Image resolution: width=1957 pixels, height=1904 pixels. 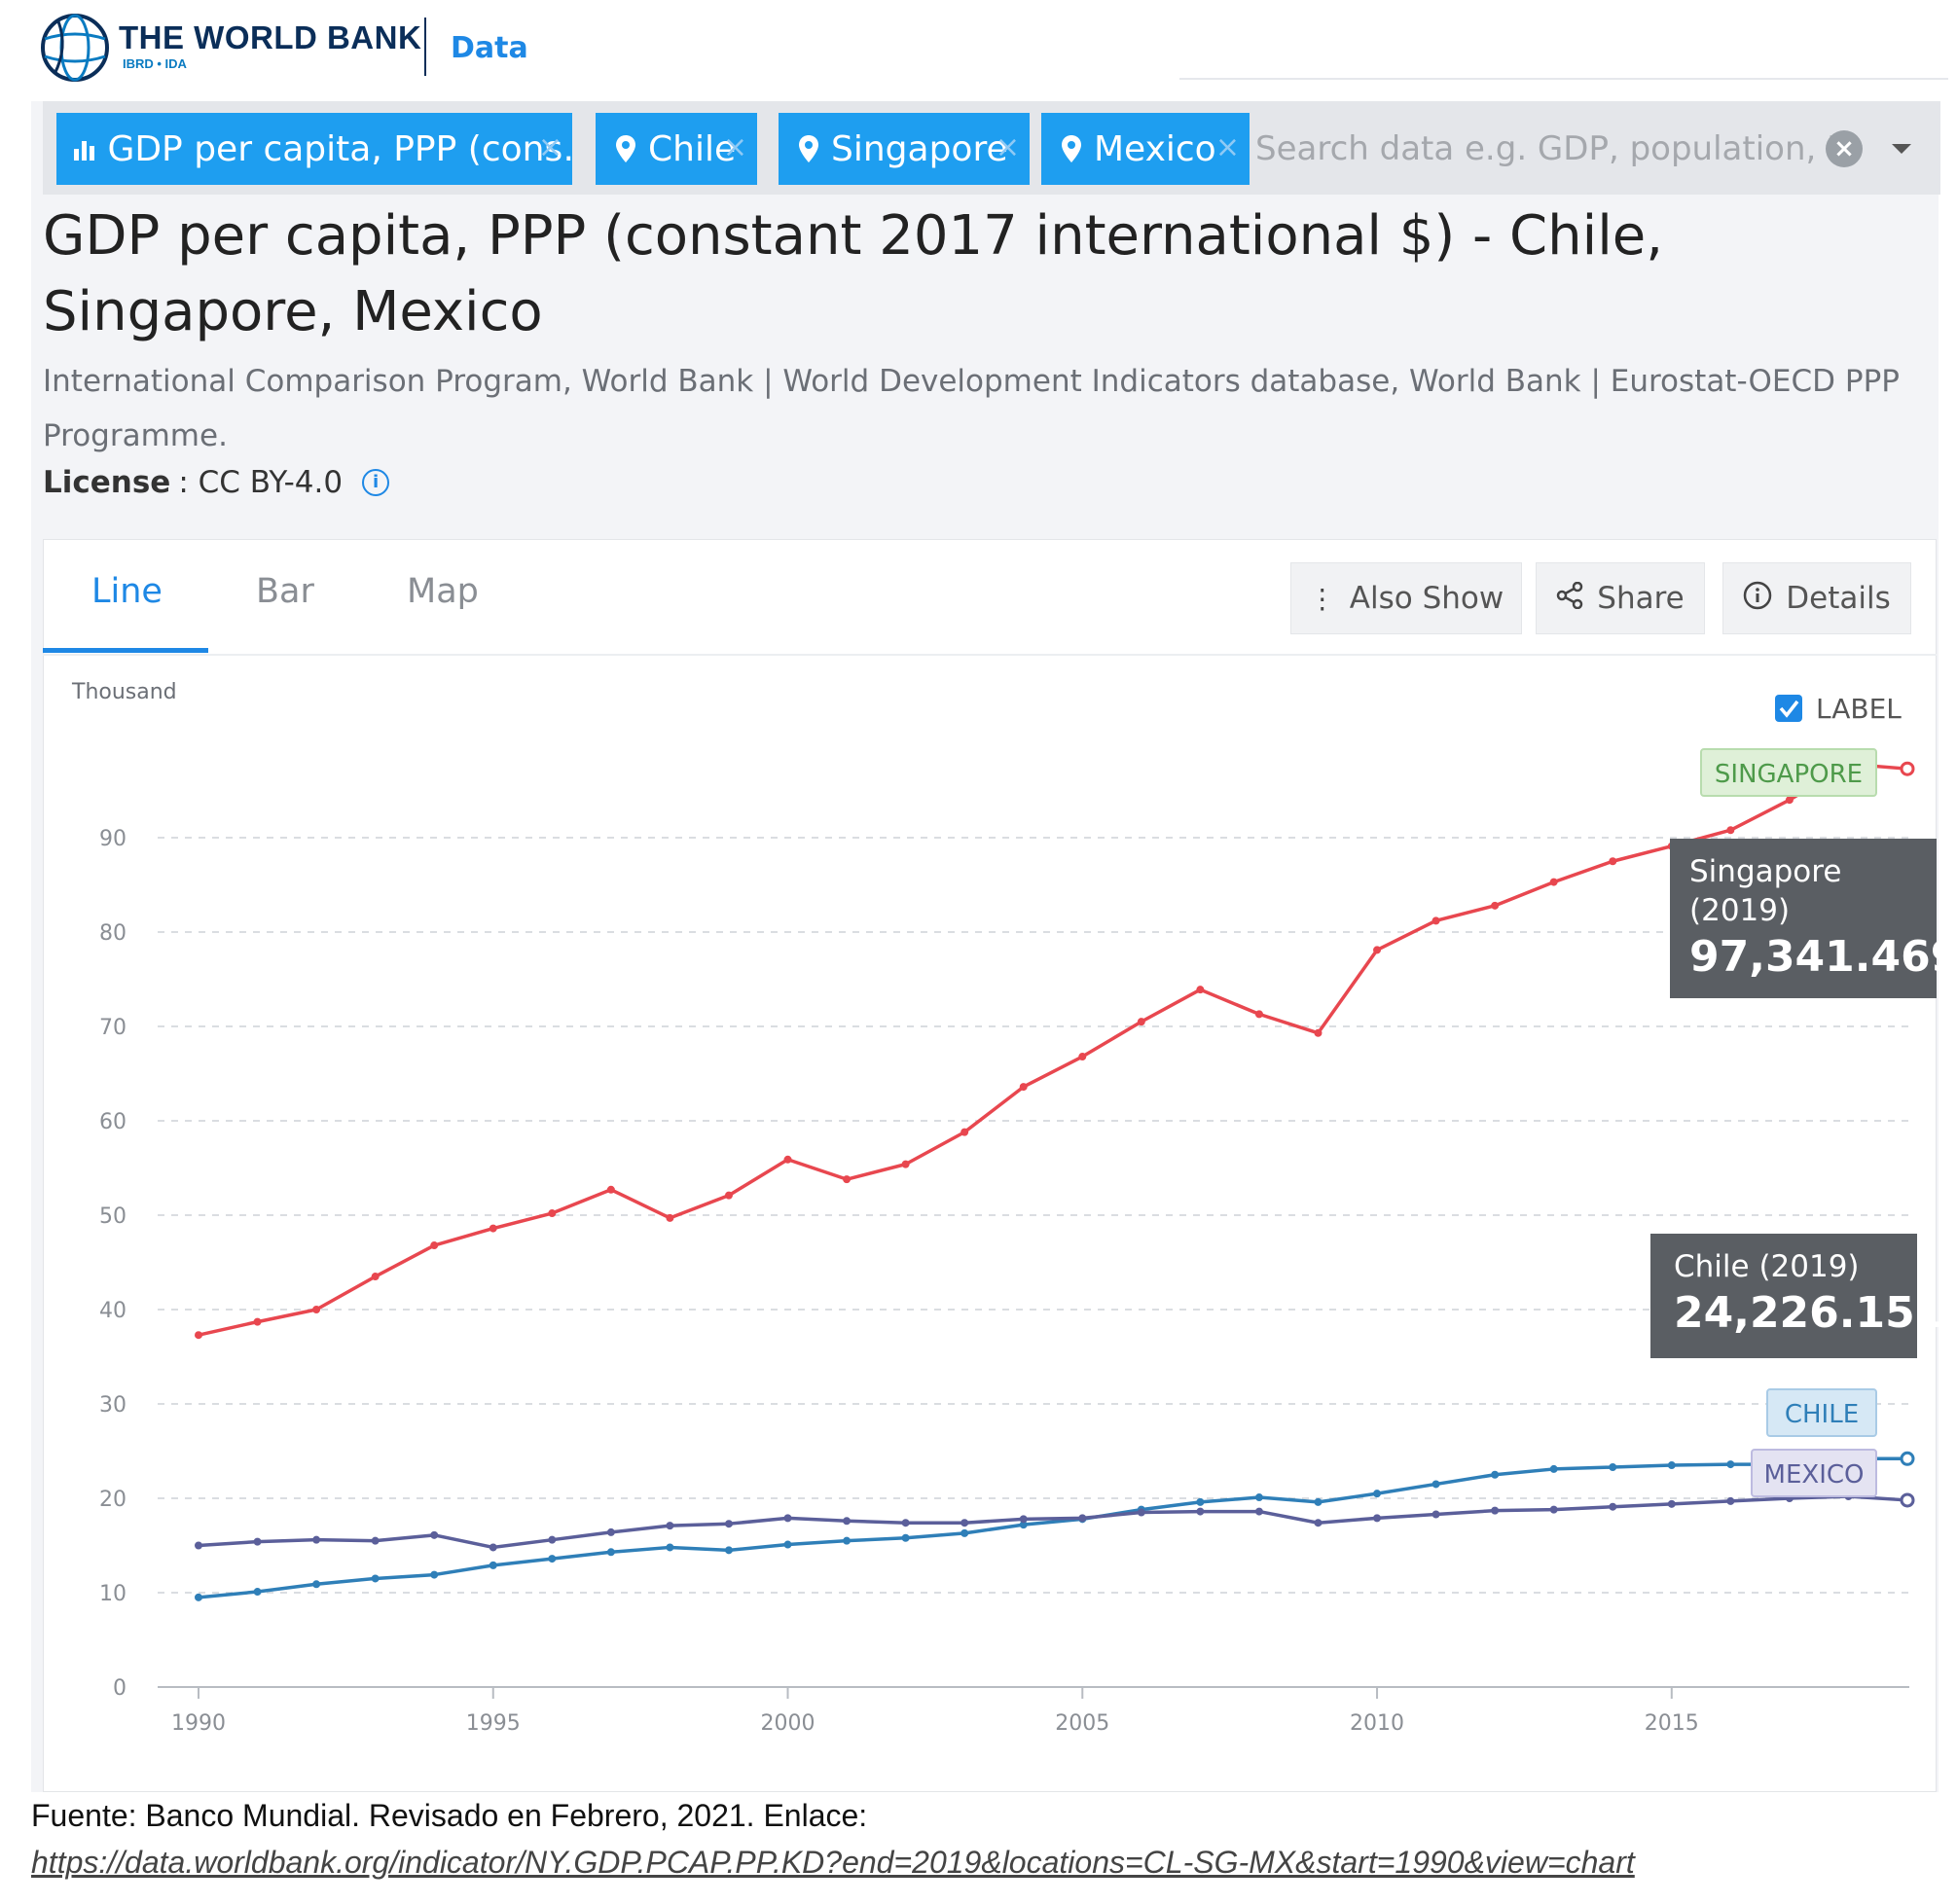 I want to click on map-pin-icon, so click(x=808, y=148).